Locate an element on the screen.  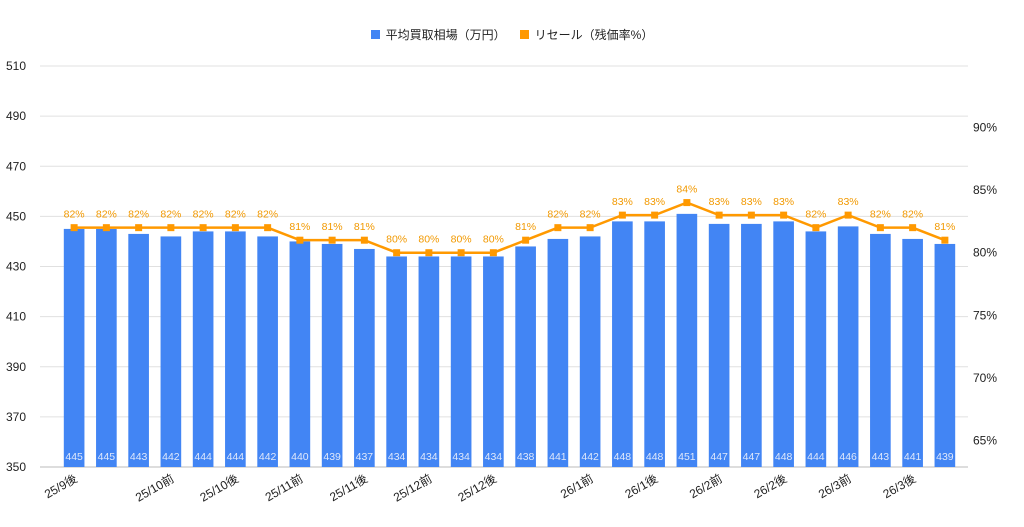
bar-data-label: 451 is located at coordinates (687, 457).